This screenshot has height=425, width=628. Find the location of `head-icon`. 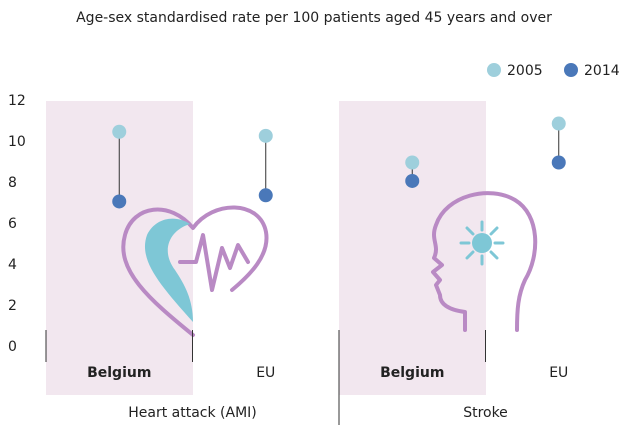

head-icon is located at coordinates (484, 261).